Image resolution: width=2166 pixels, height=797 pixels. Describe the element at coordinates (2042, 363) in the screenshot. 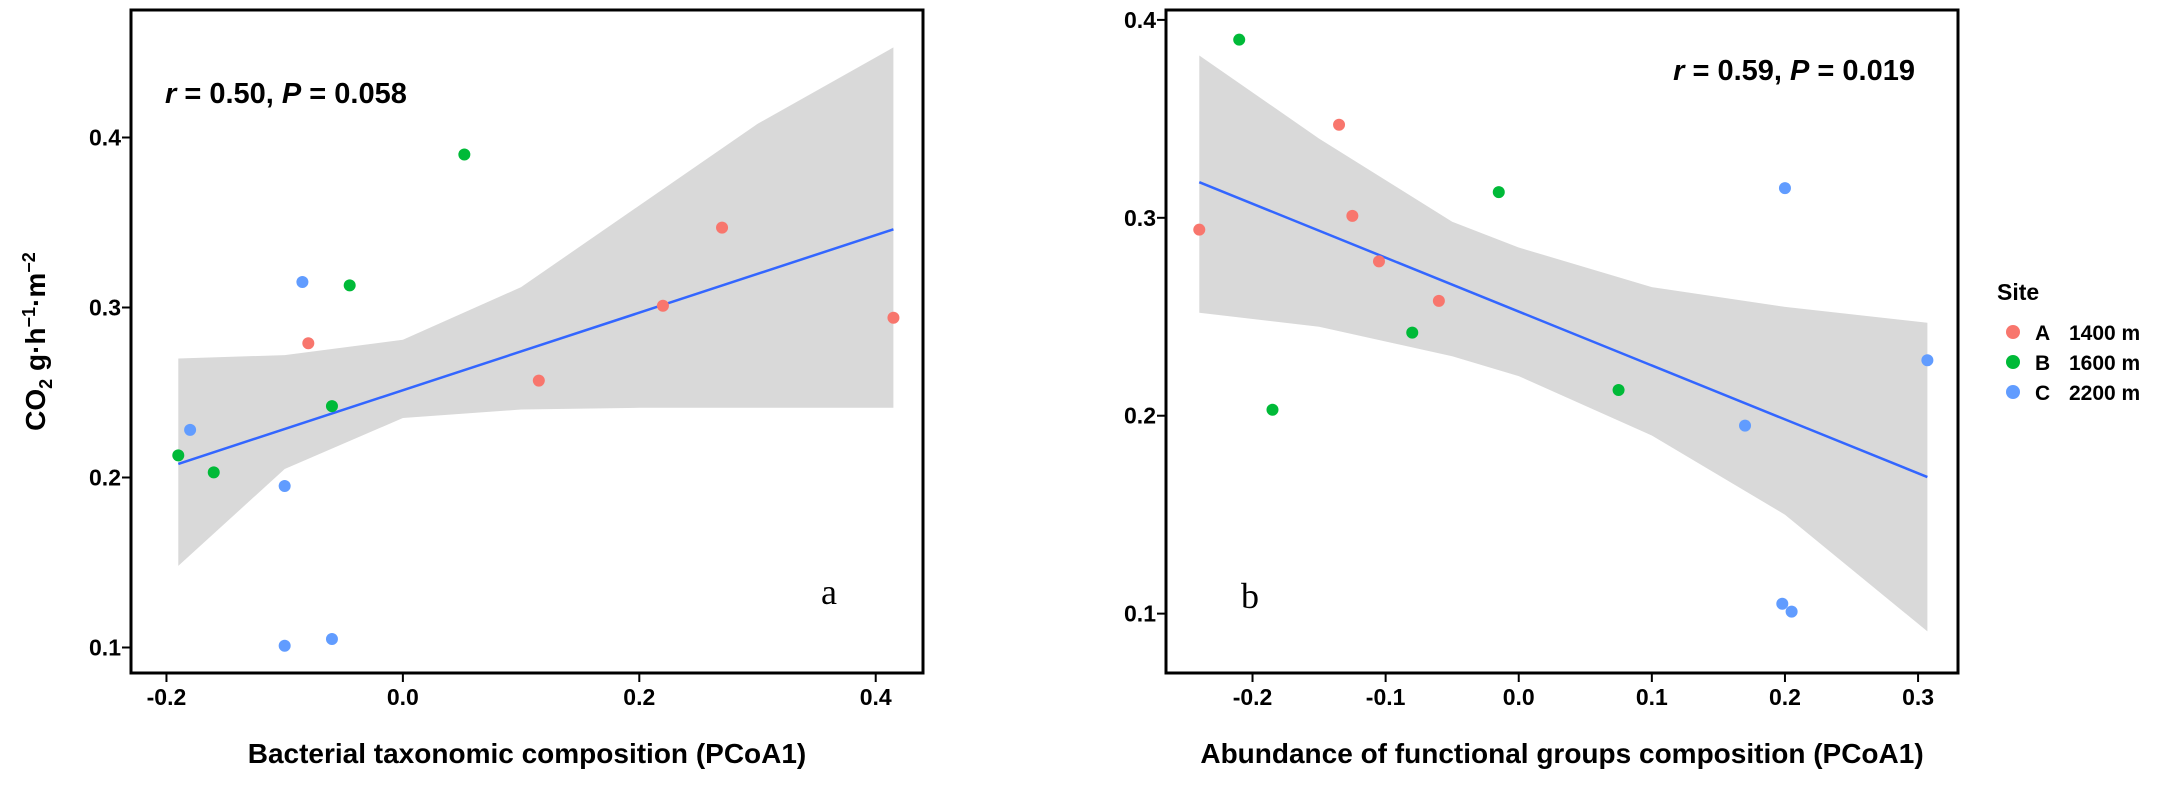

I see `legend-key-letter: B` at that location.